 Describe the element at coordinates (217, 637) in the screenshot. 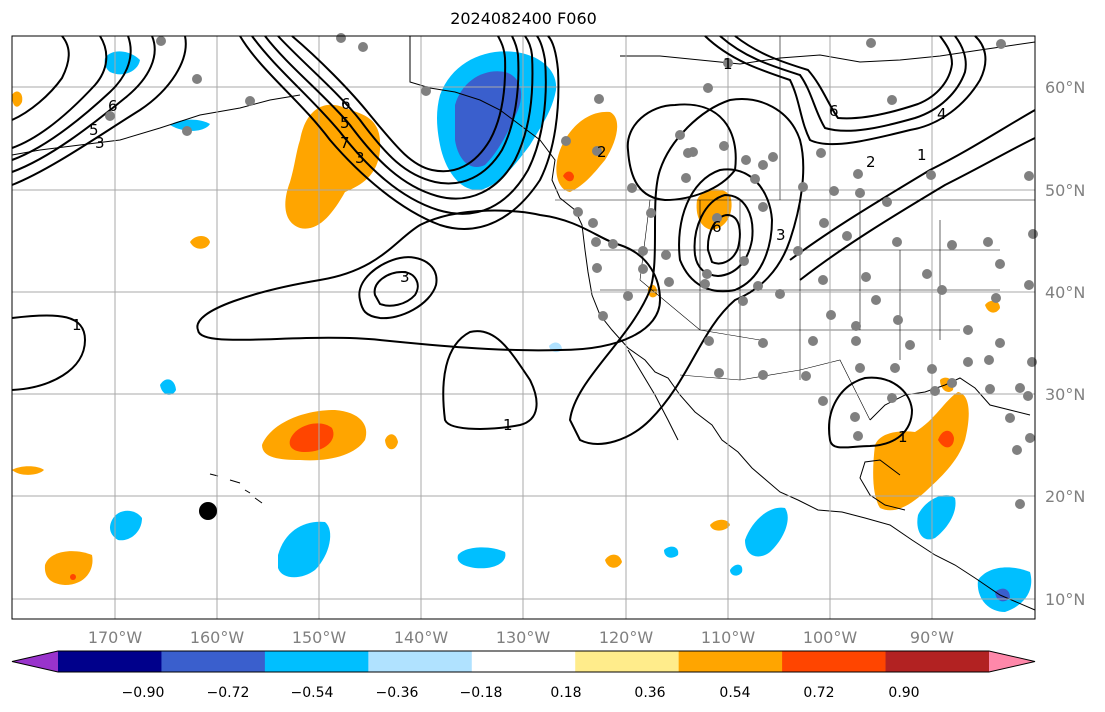

I see `lon-label: 160°W` at that location.